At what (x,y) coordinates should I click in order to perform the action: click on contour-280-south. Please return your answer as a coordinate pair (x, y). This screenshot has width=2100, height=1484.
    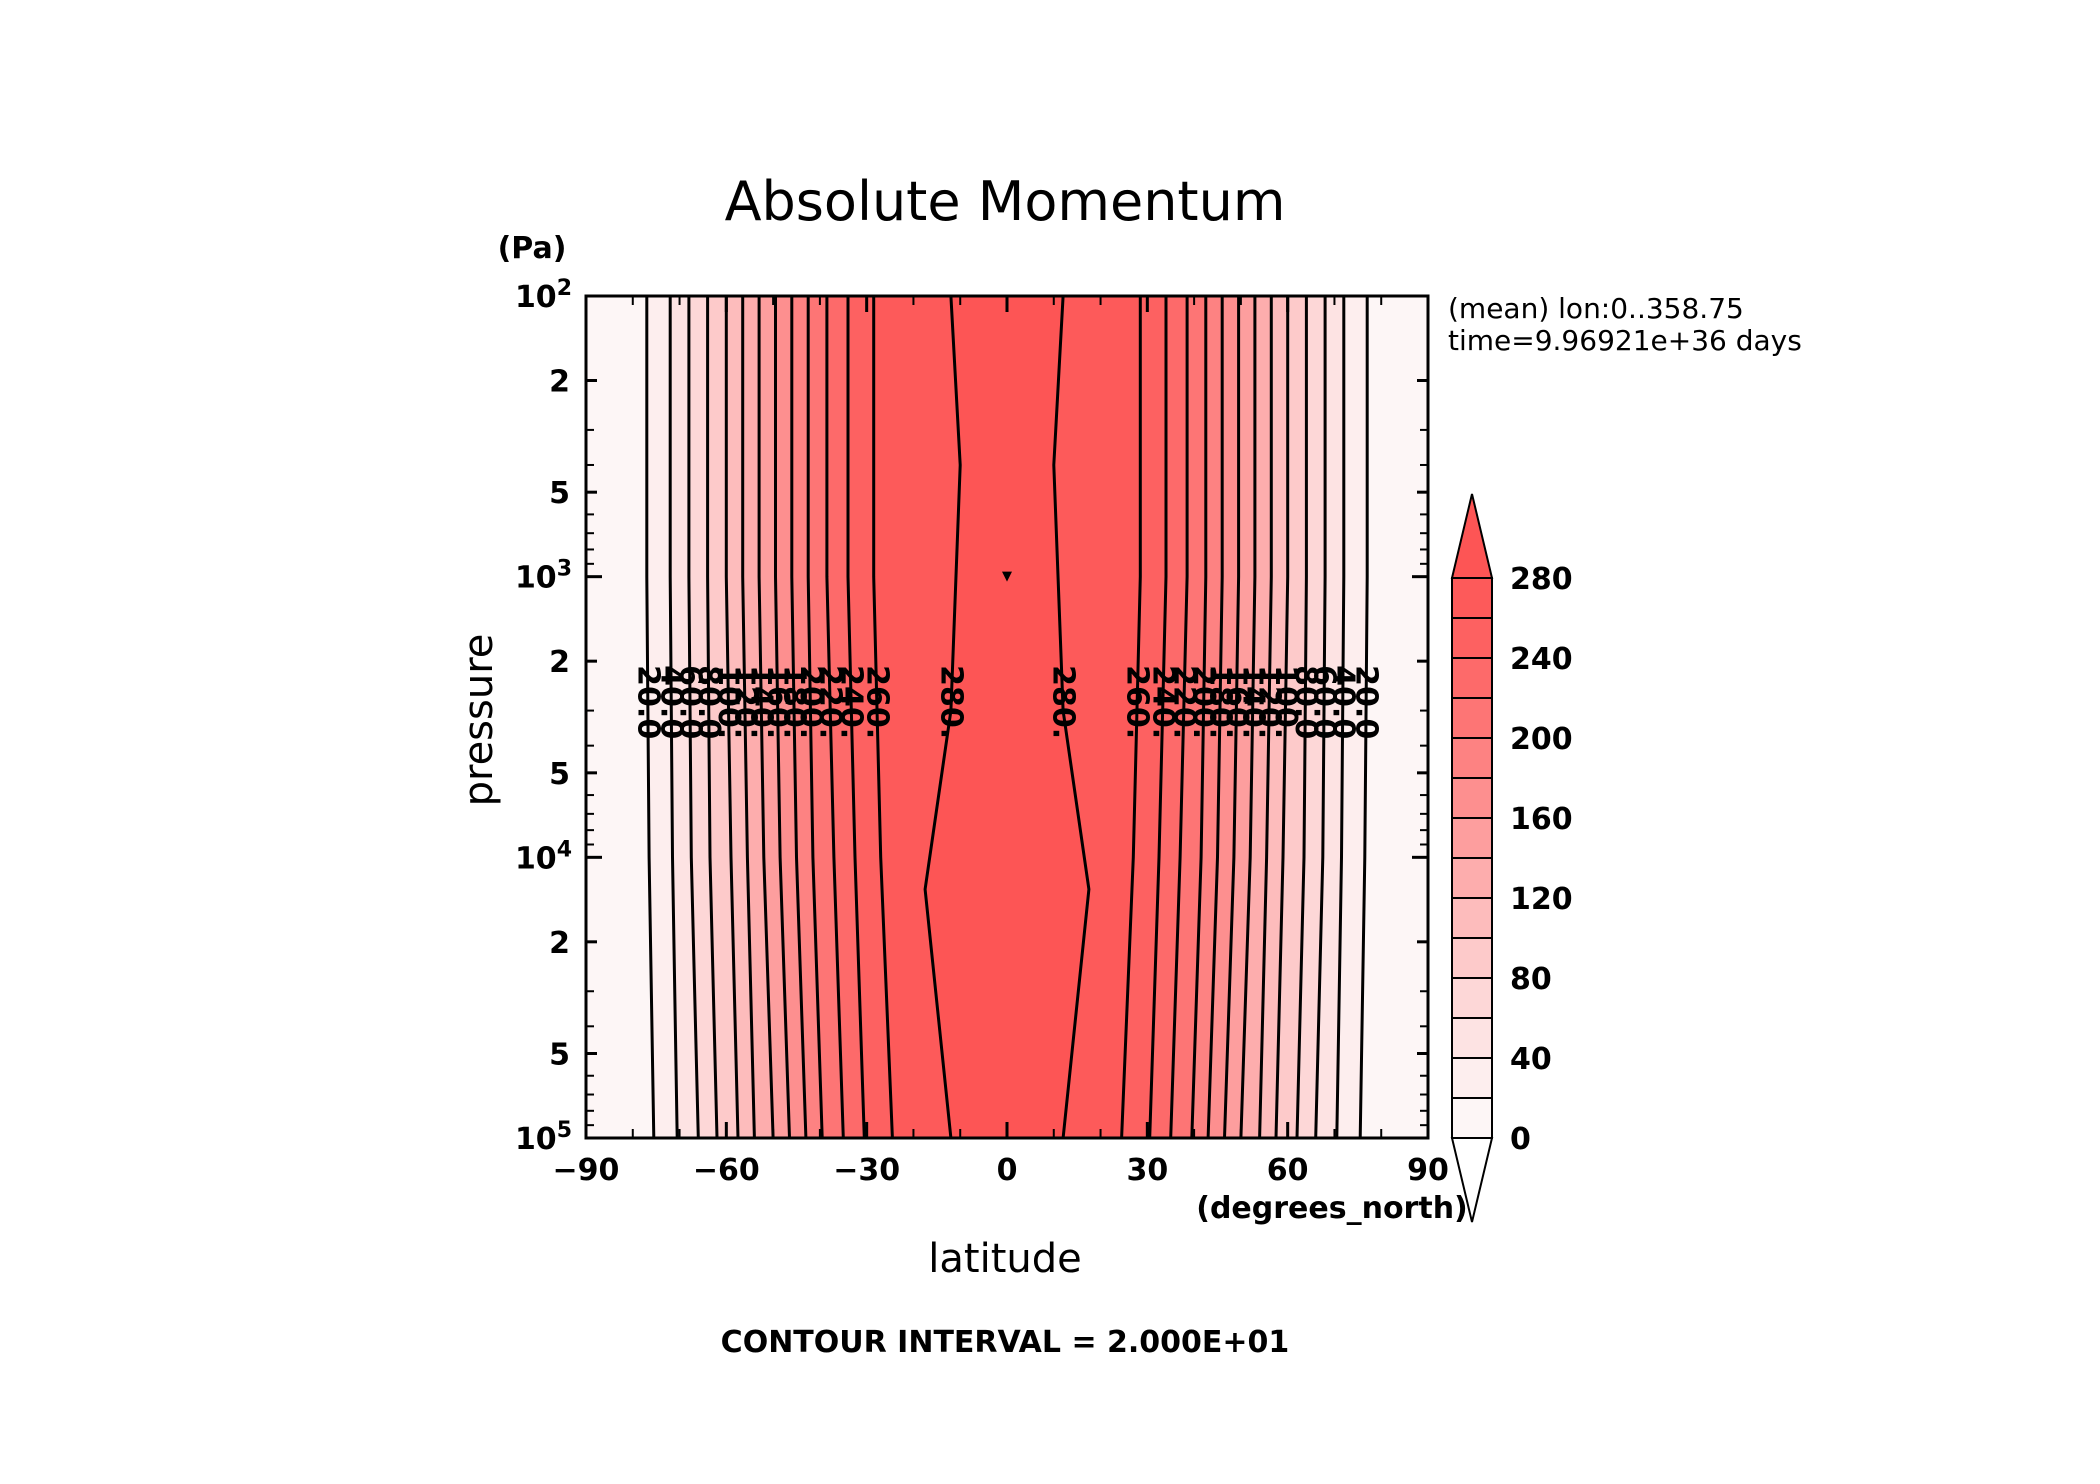
    Looking at the image, I should click on (942, 717).